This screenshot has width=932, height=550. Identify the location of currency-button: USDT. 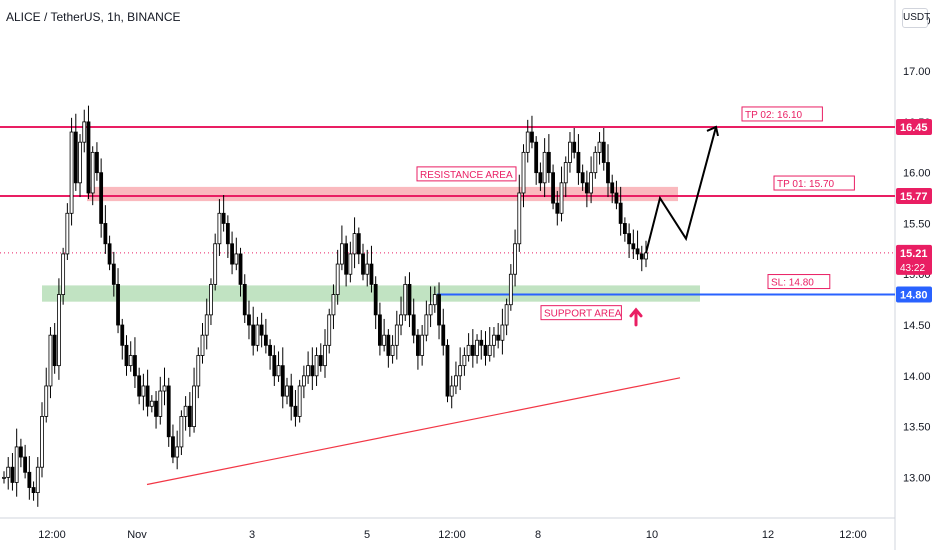
(916, 18).